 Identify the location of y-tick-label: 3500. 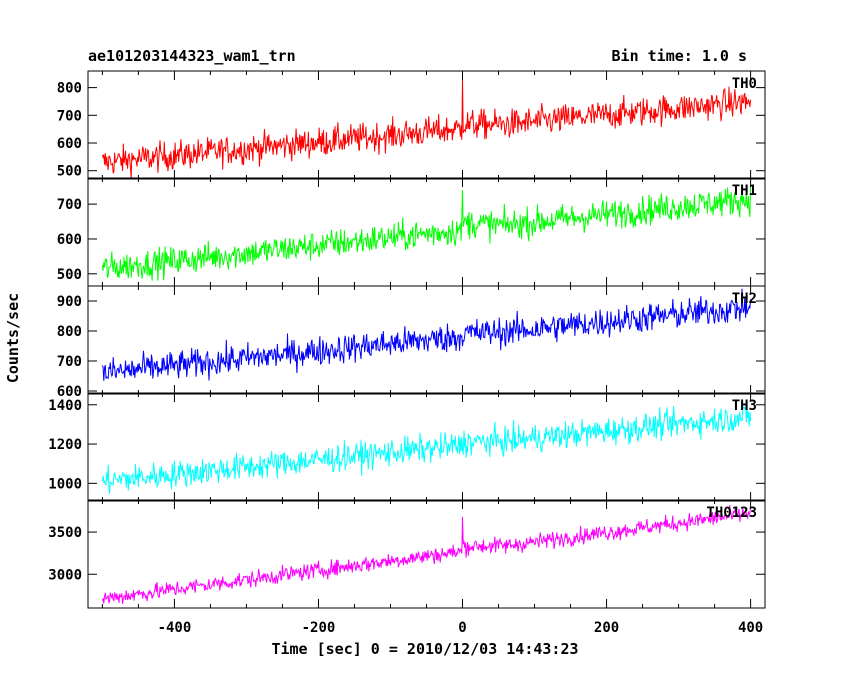
(65, 533).